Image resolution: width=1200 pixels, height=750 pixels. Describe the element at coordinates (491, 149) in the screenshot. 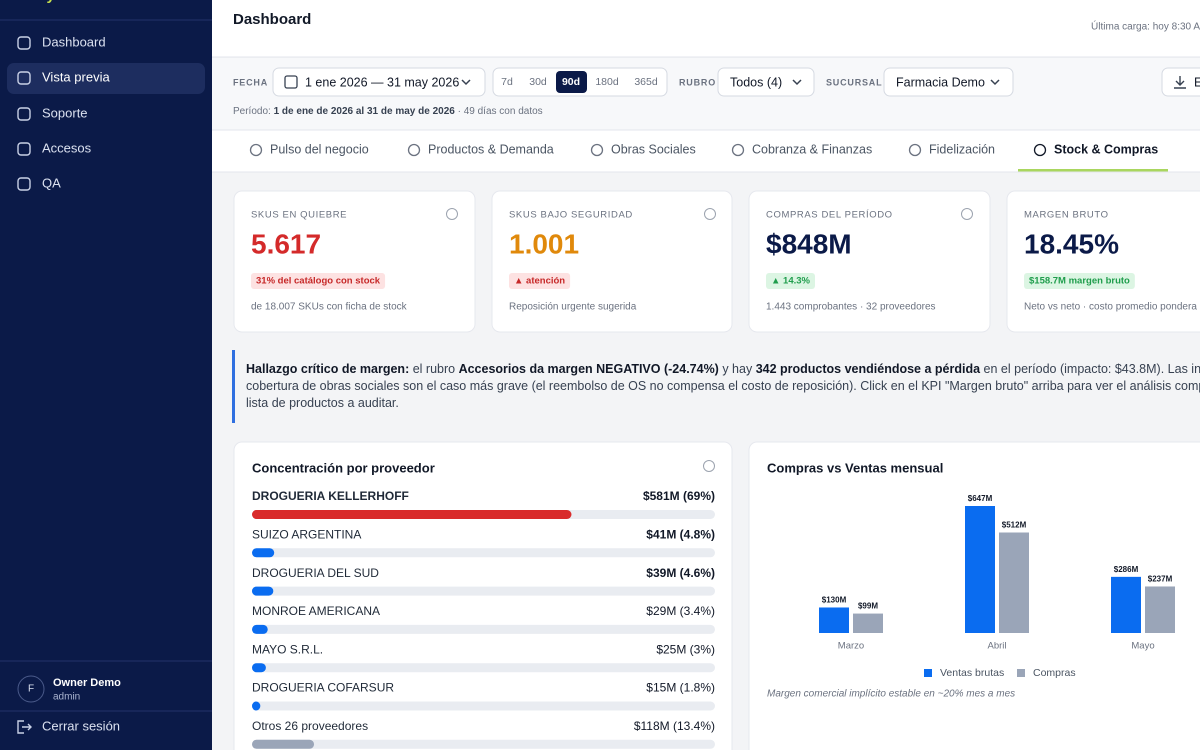

I see `tab: Productos & Demanda` at that location.